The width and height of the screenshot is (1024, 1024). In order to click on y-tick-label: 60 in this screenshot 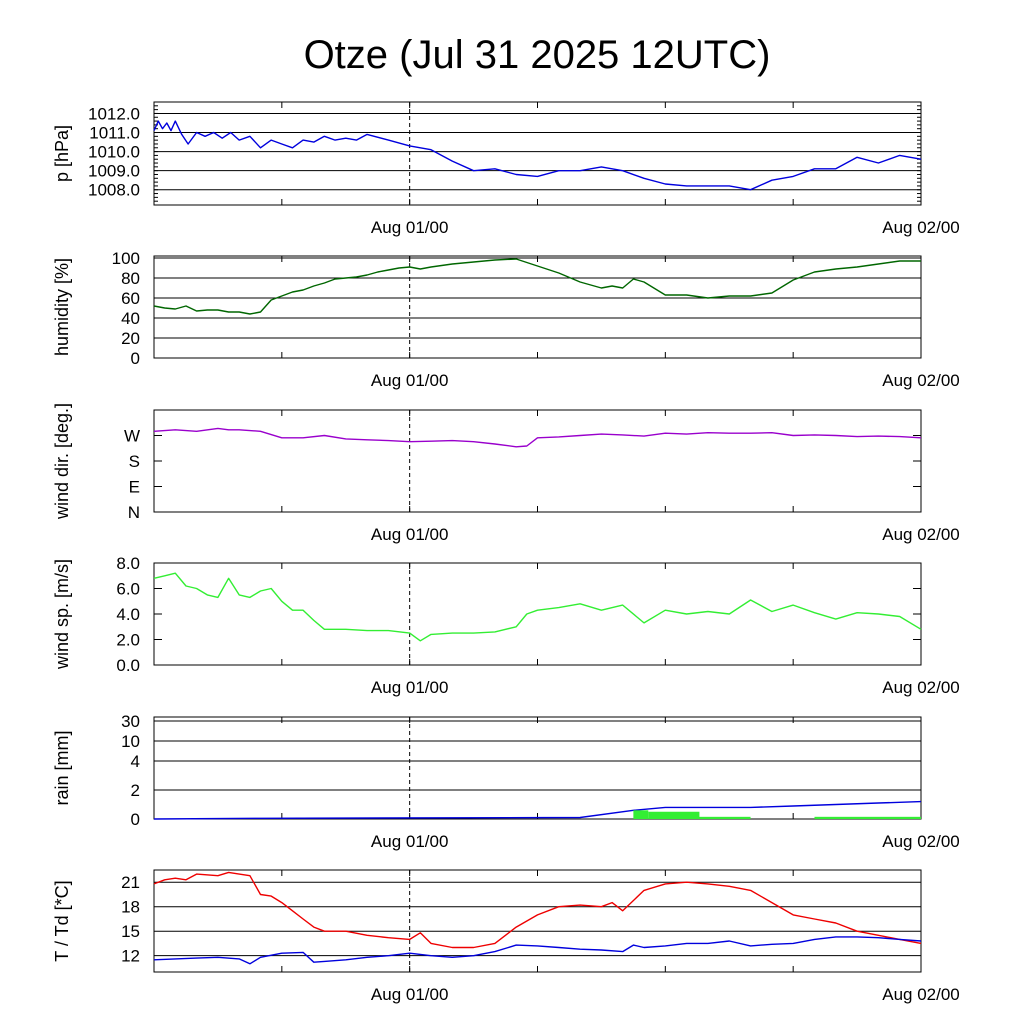, I will do `click(130, 298)`.